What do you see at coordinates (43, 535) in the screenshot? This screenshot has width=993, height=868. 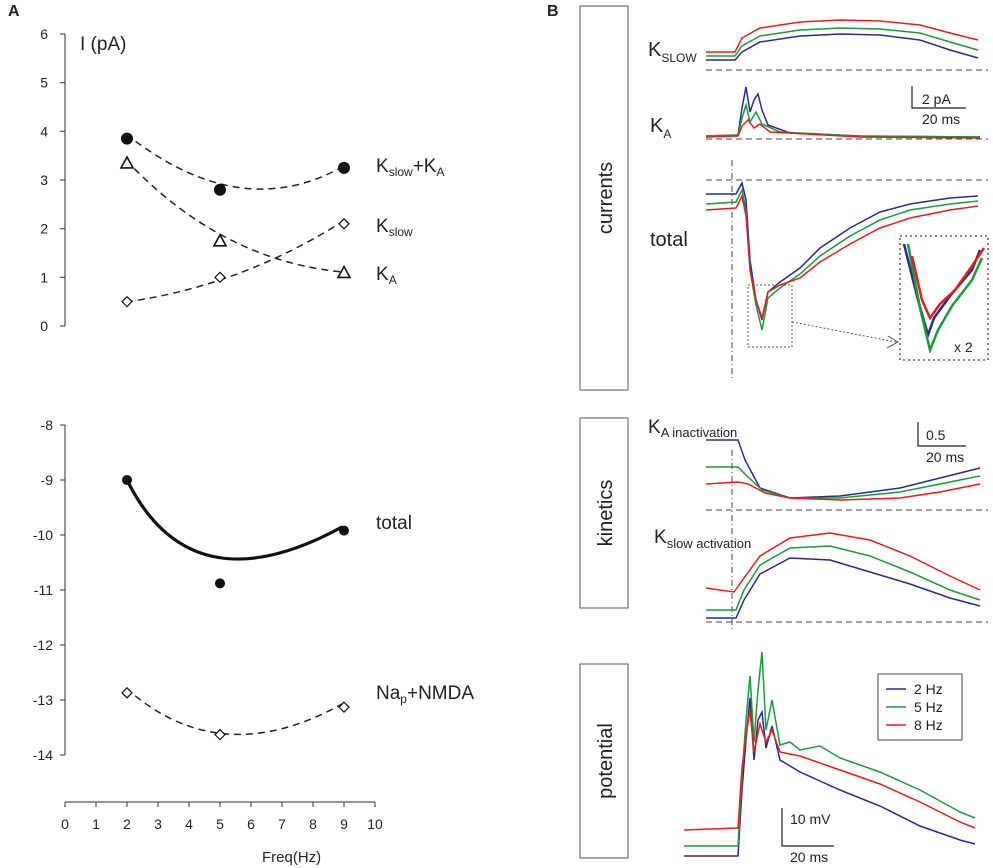 I see `bottom-y-tick-label: -10` at bounding box center [43, 535].